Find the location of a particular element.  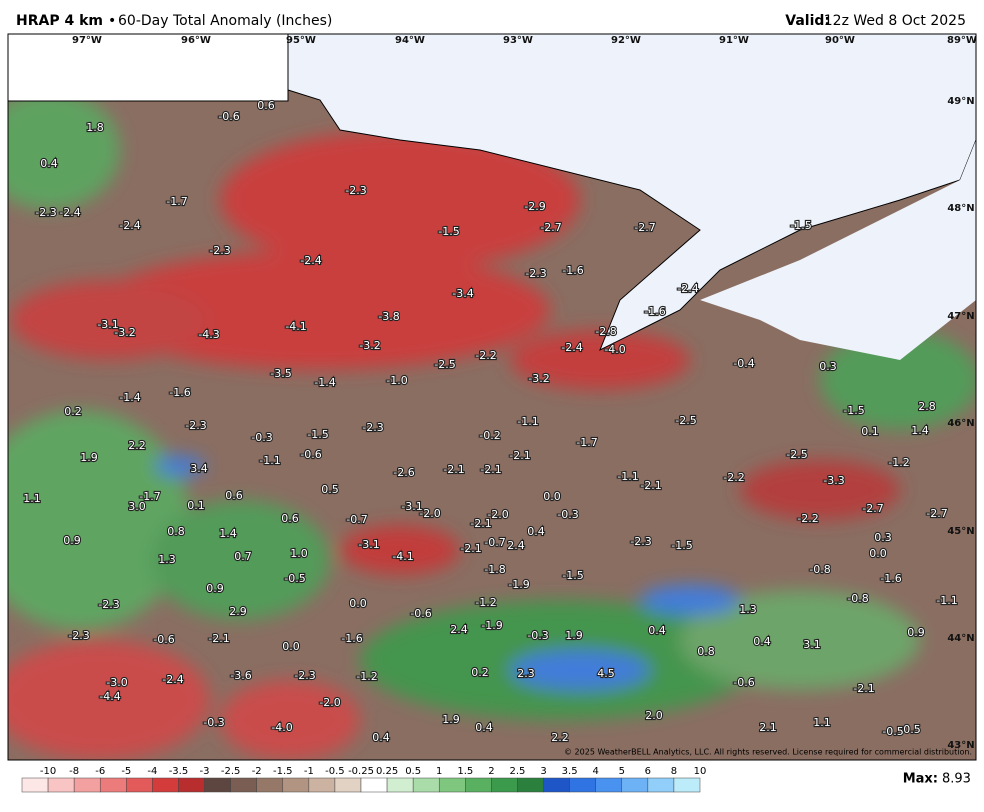

anomaly-label: -0.4 is located at coordinates (743, 363).